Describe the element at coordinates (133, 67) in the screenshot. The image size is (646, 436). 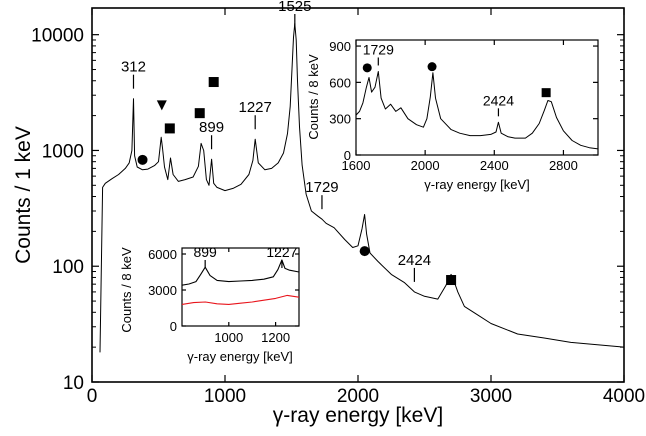
I see `peak-label: 312` at that location.